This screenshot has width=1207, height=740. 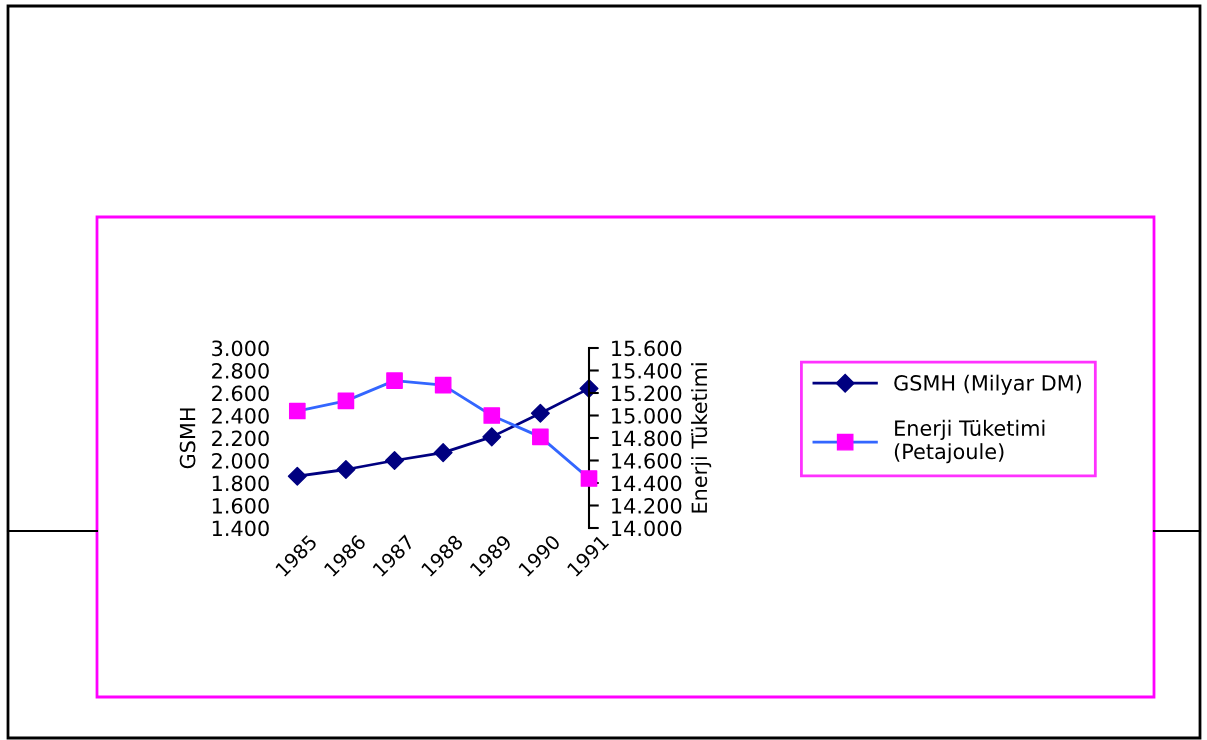 What do you see at coordinates (647, 370) in the screenshot?
I see `y2-tick-label: 15.400` at bounding box center [647, 370].